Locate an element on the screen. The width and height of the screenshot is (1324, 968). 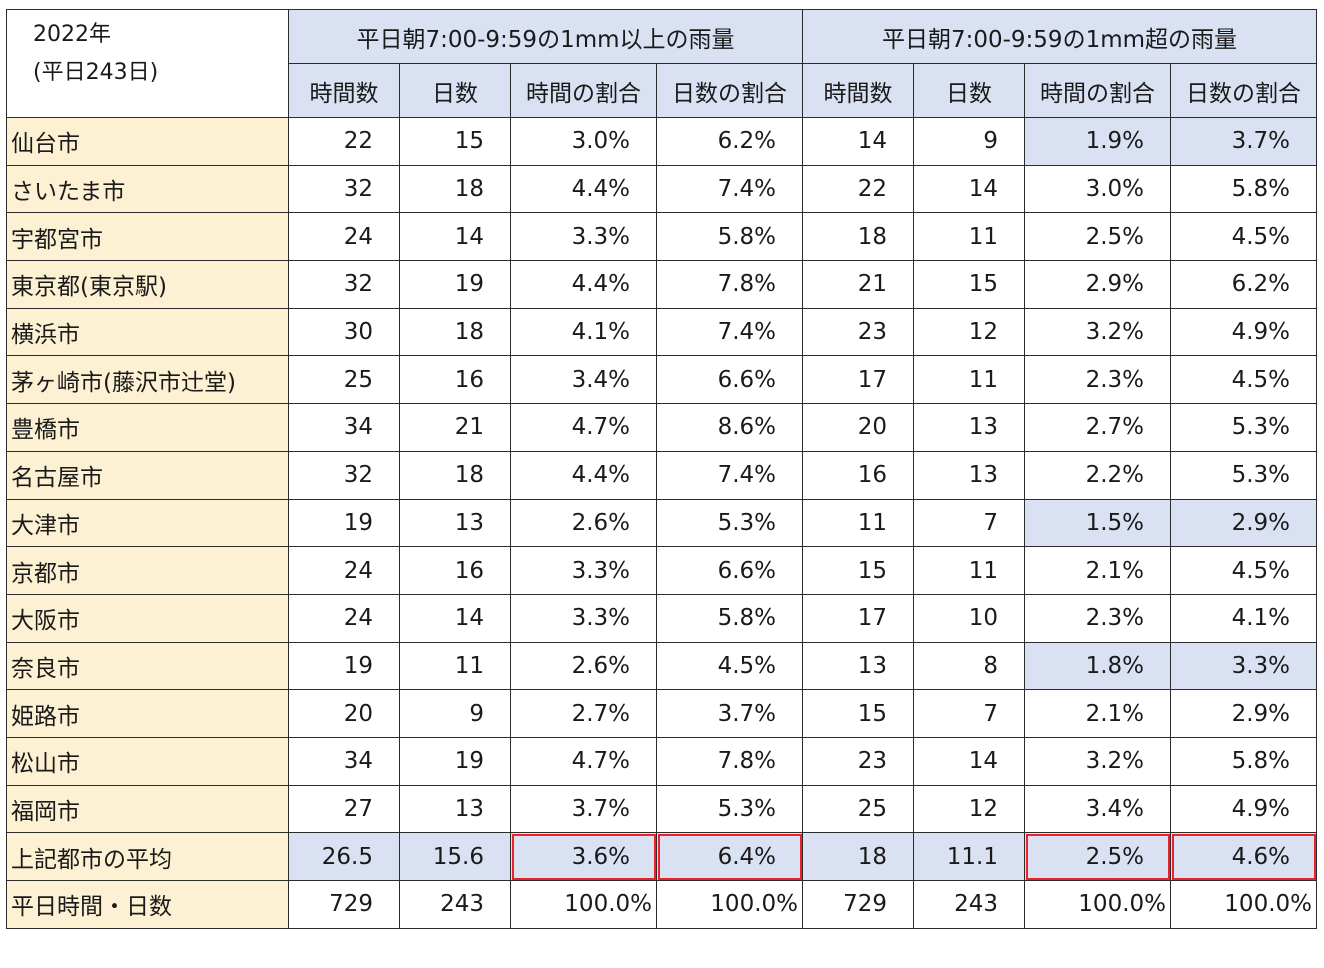
table-row: 福岡市 27 13 3.7% 5.3% 25 12 3.4% 4.9% is located at coordinates (661, 809).